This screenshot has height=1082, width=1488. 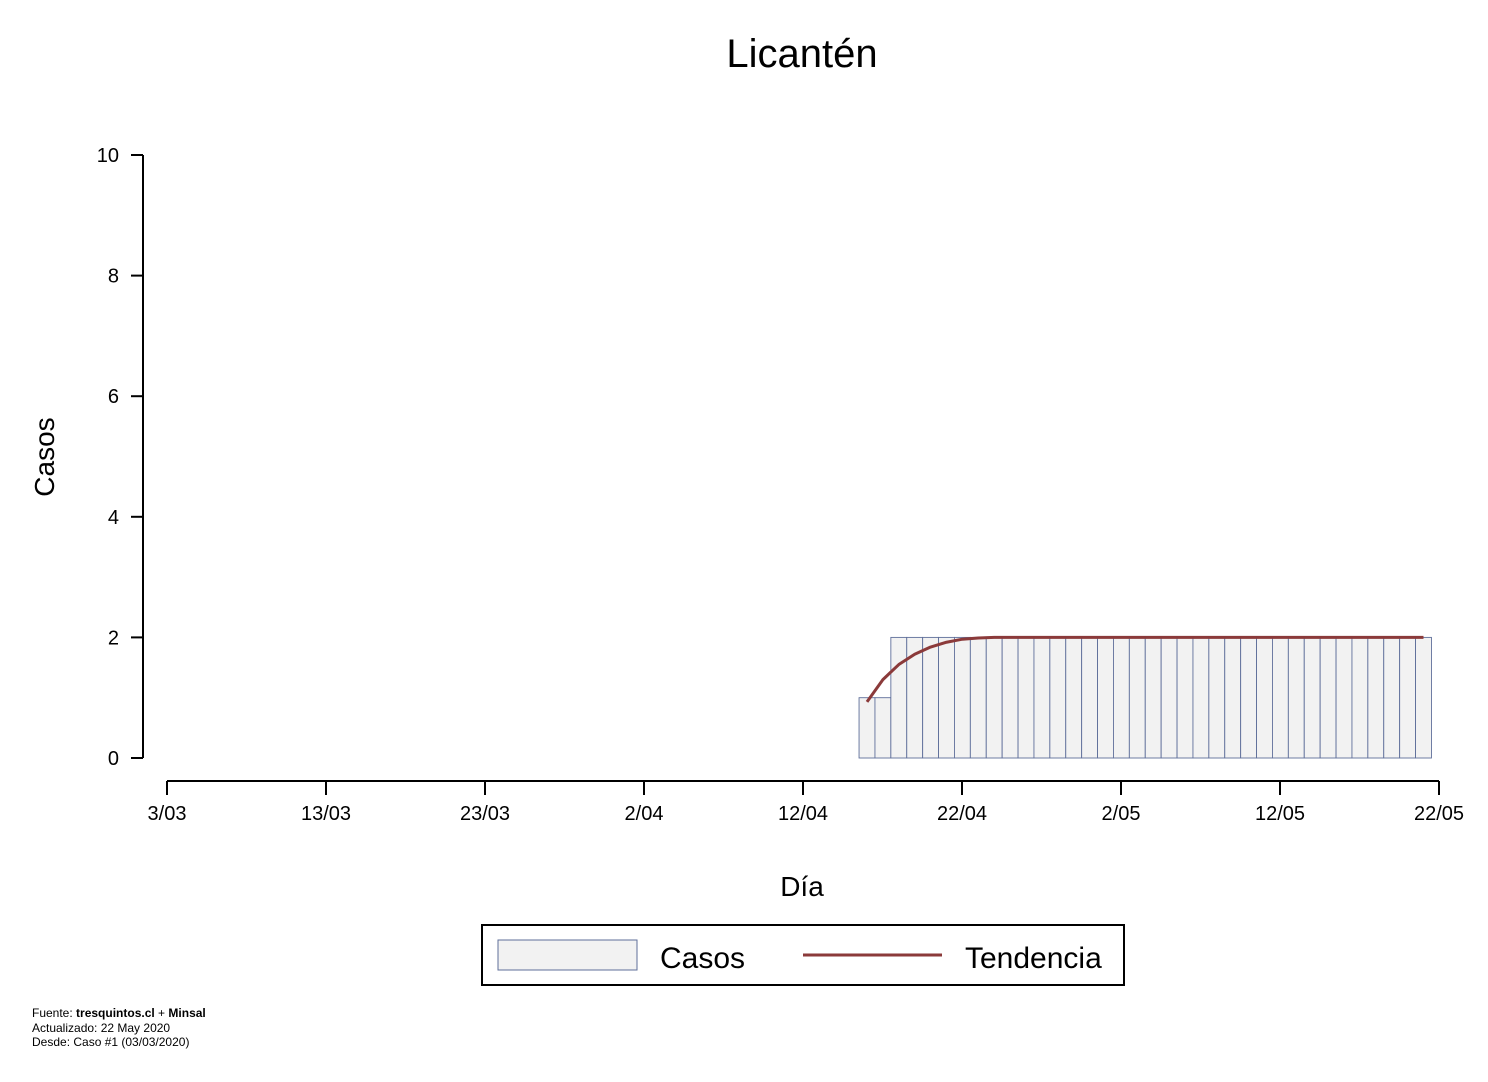 What do you see at coordinates (803, 955) in the screenshot?
I see `legend: Casos Tendencia` at bounding box center [803, 955].